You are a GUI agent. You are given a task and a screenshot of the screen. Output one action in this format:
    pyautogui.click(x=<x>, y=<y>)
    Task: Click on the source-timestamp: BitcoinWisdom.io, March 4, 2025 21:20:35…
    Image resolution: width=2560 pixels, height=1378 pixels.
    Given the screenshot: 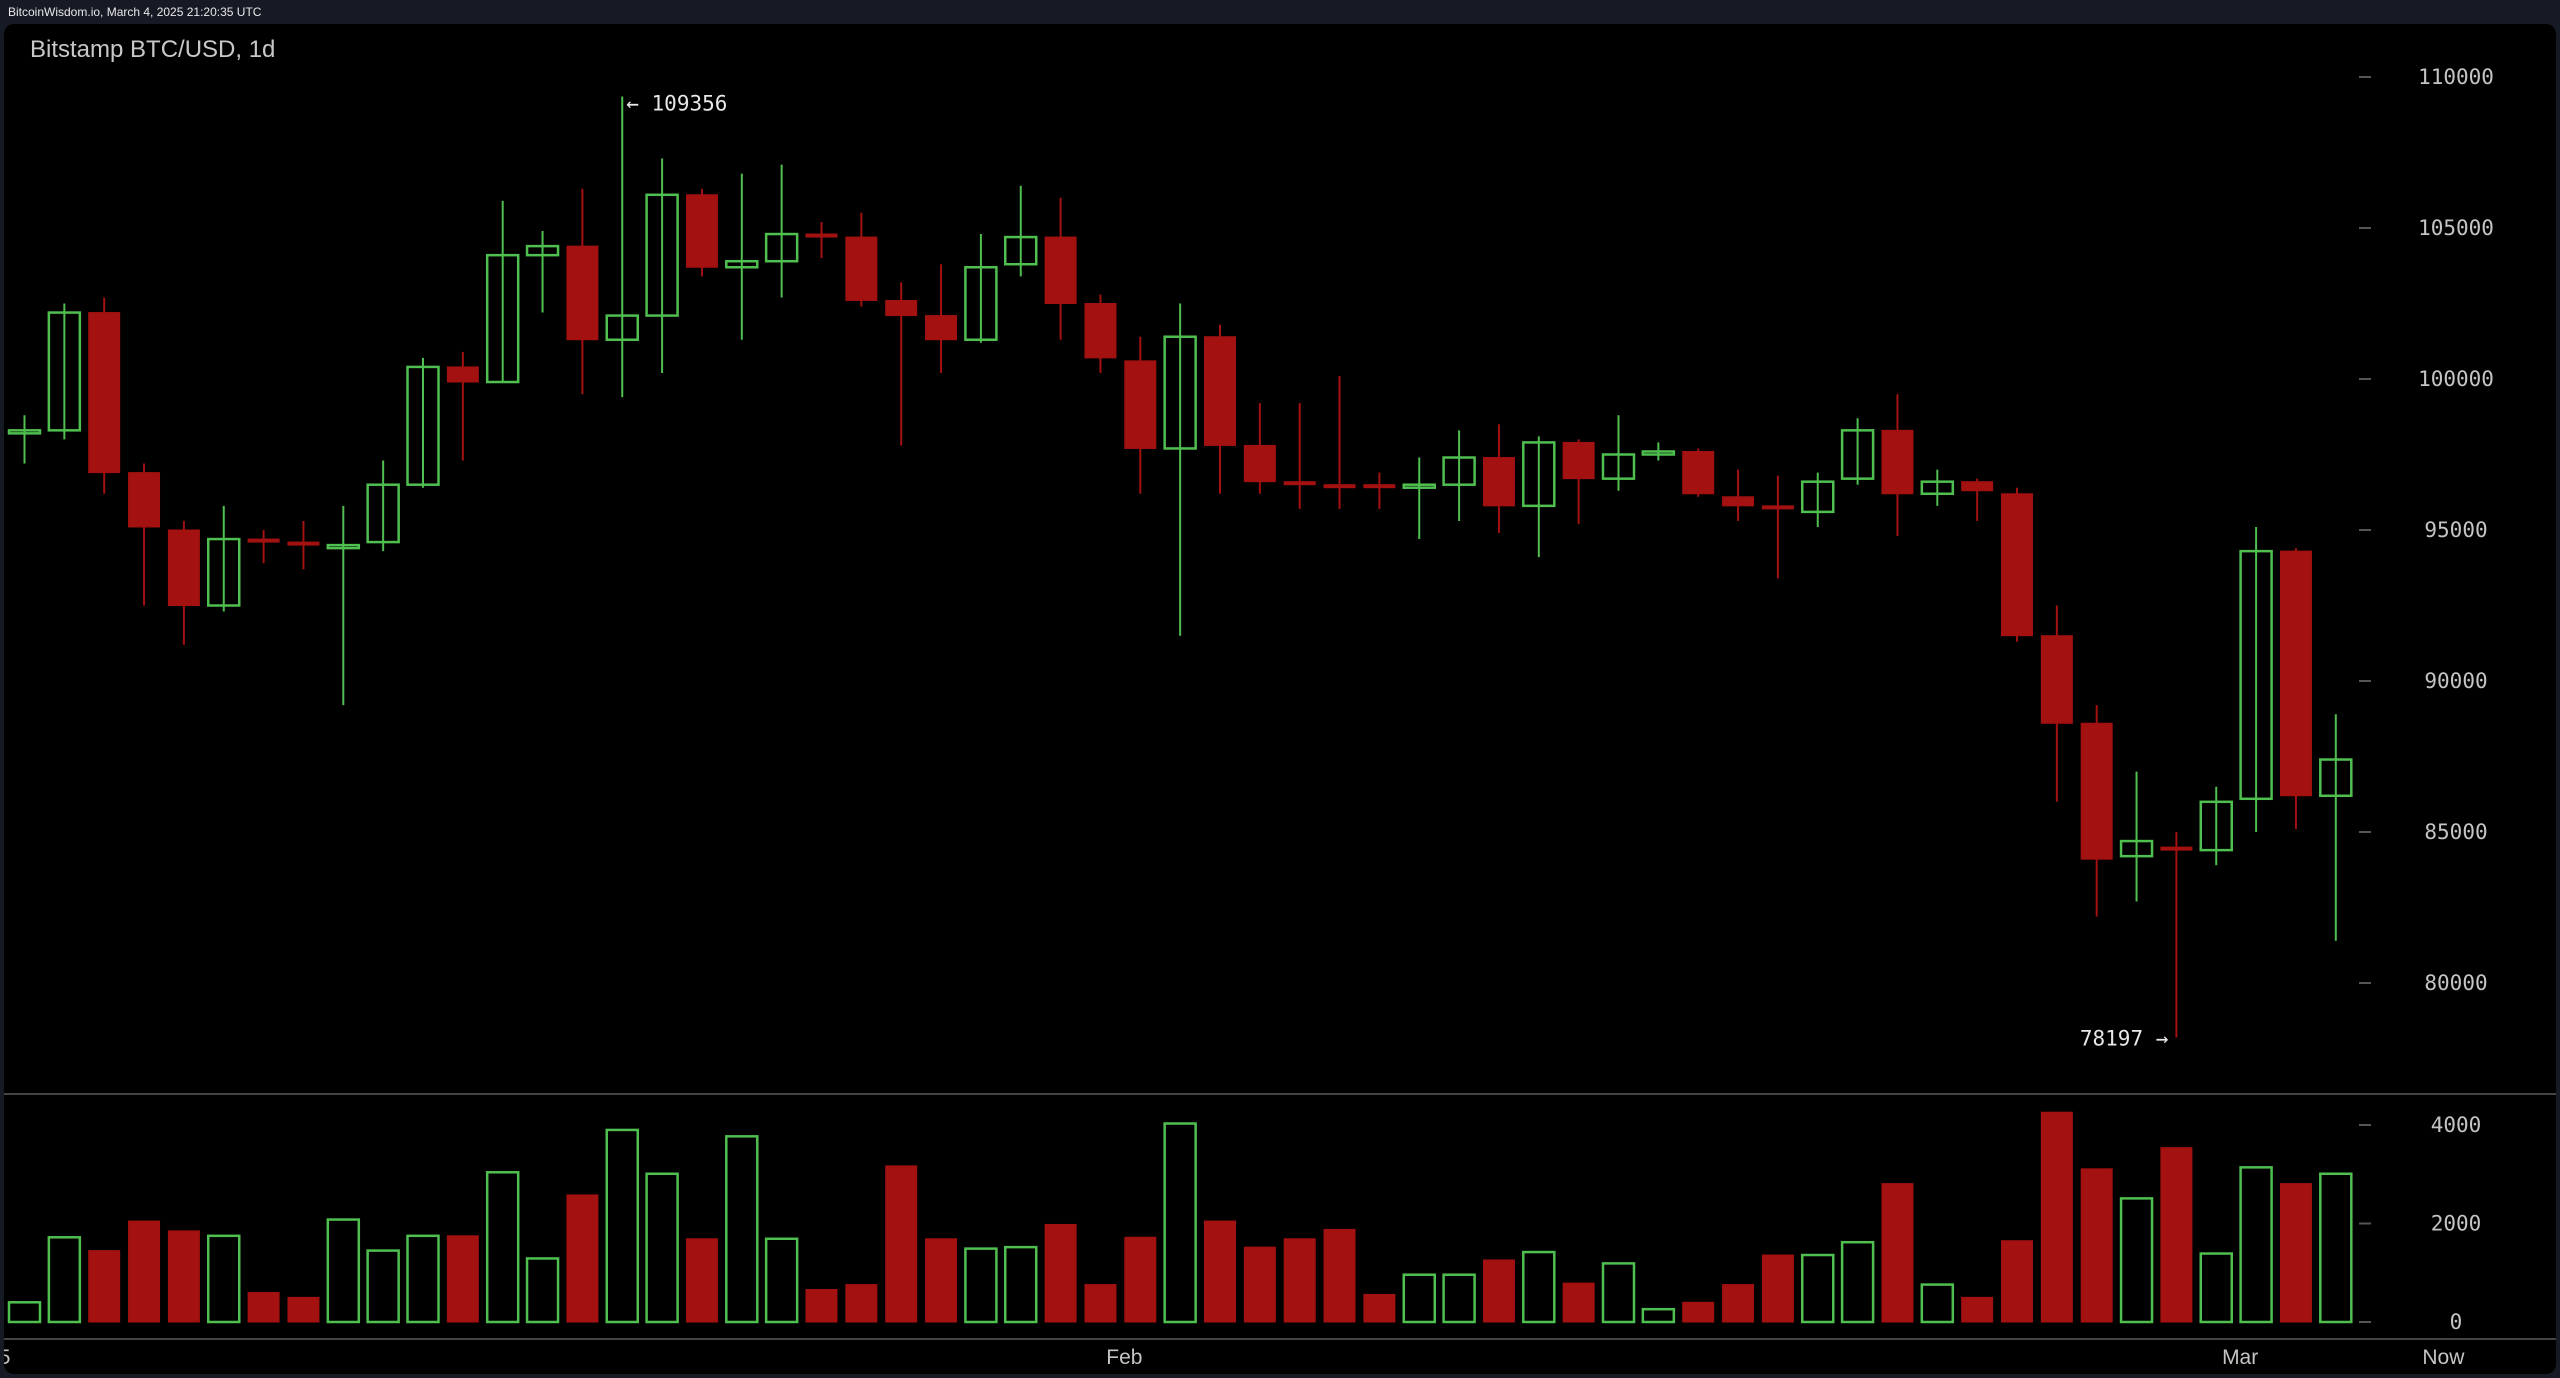 What is the action you would take?
    pyautogui.click(x=1280, y=12)
    